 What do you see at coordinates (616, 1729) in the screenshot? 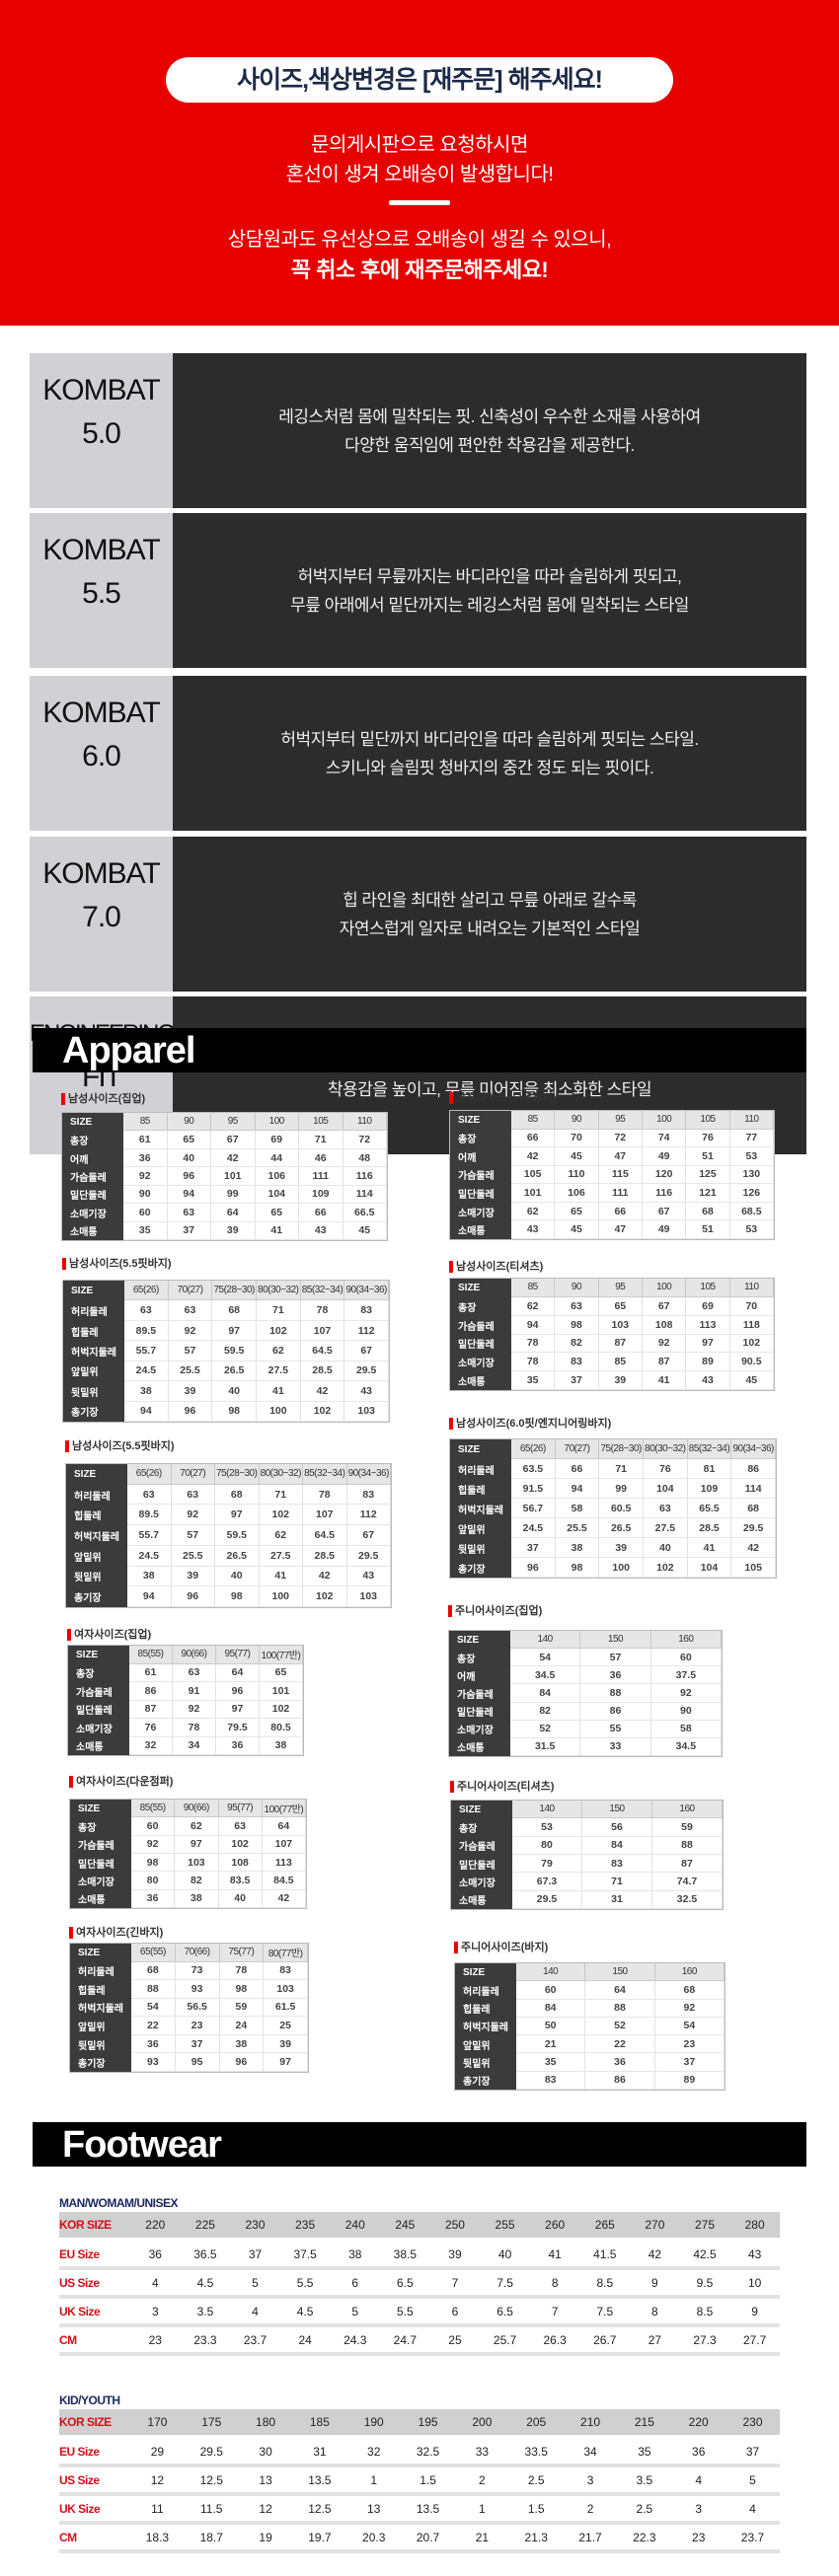
I see `table-cell: 55` at bounding box center [616, 1729].